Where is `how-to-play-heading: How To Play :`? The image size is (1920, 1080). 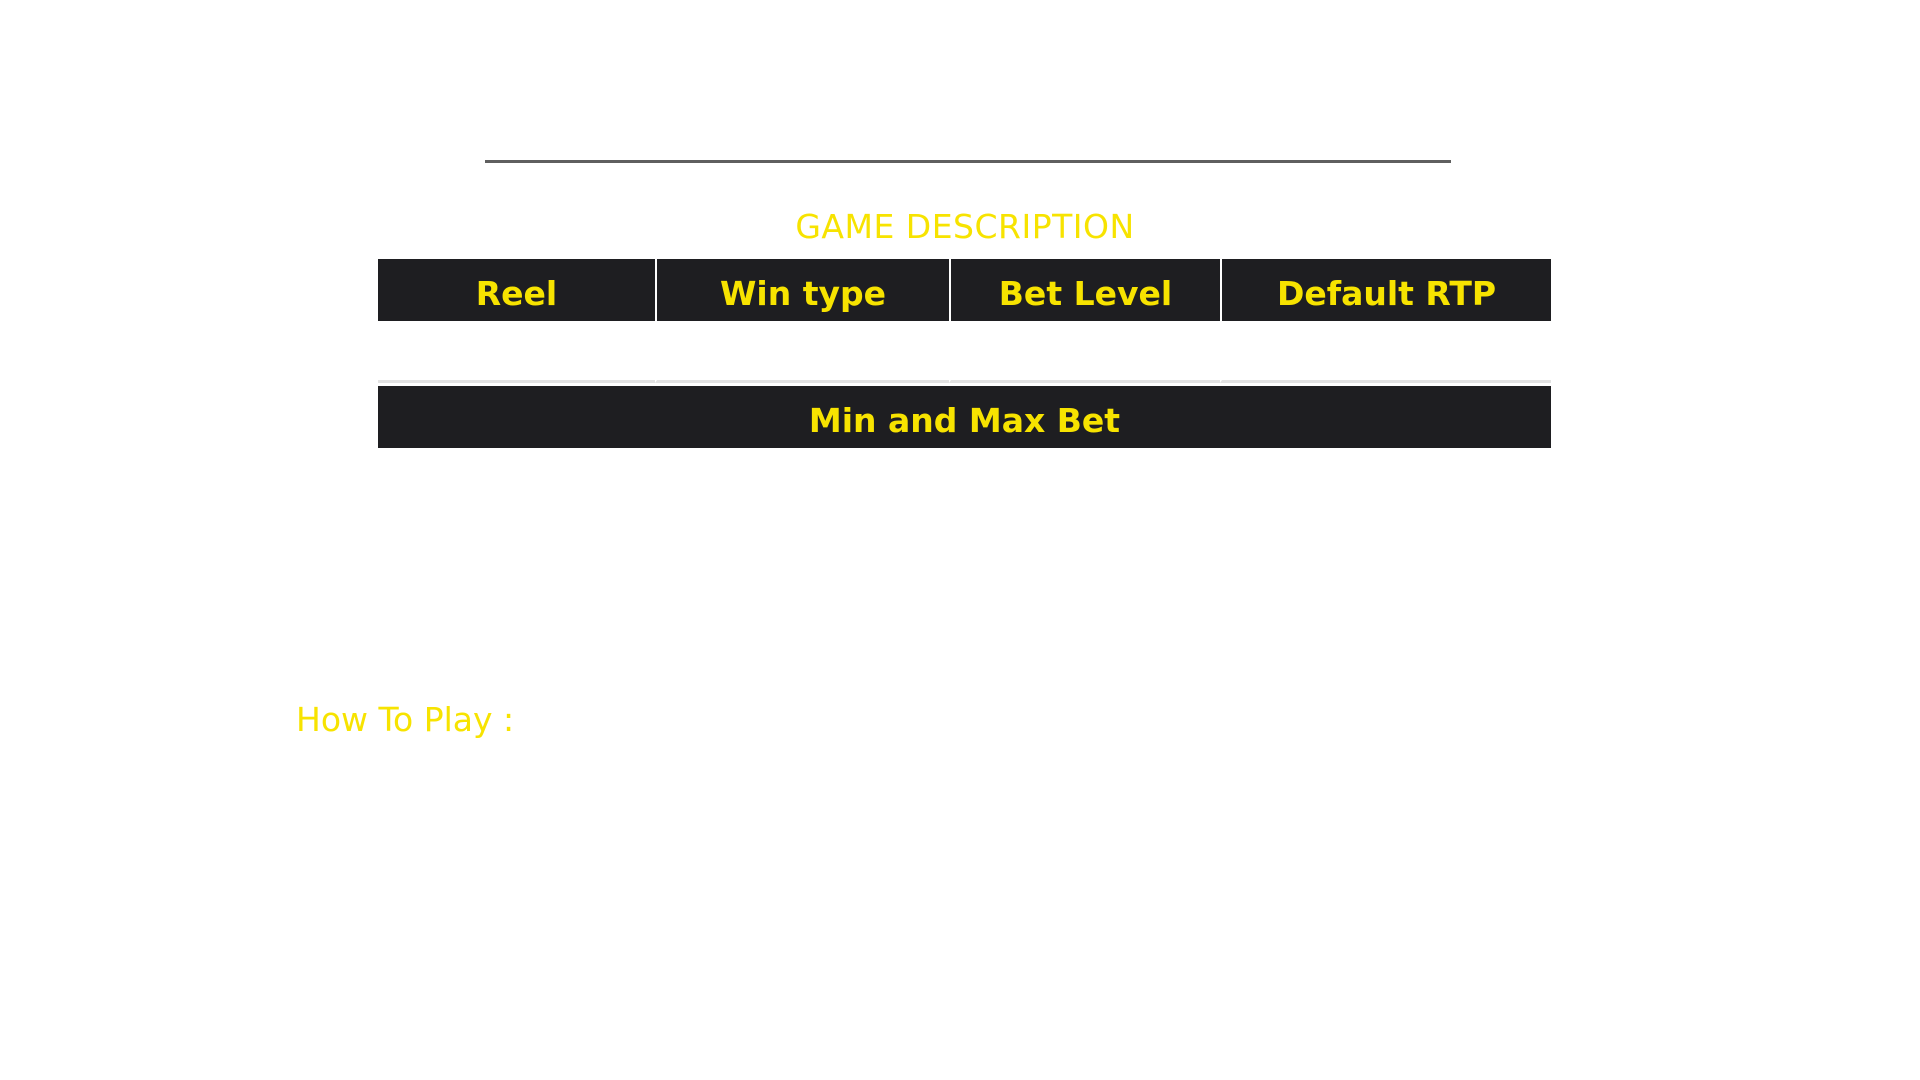 how-to-play-heading: How To Play : is located at coordinates (405, 719).